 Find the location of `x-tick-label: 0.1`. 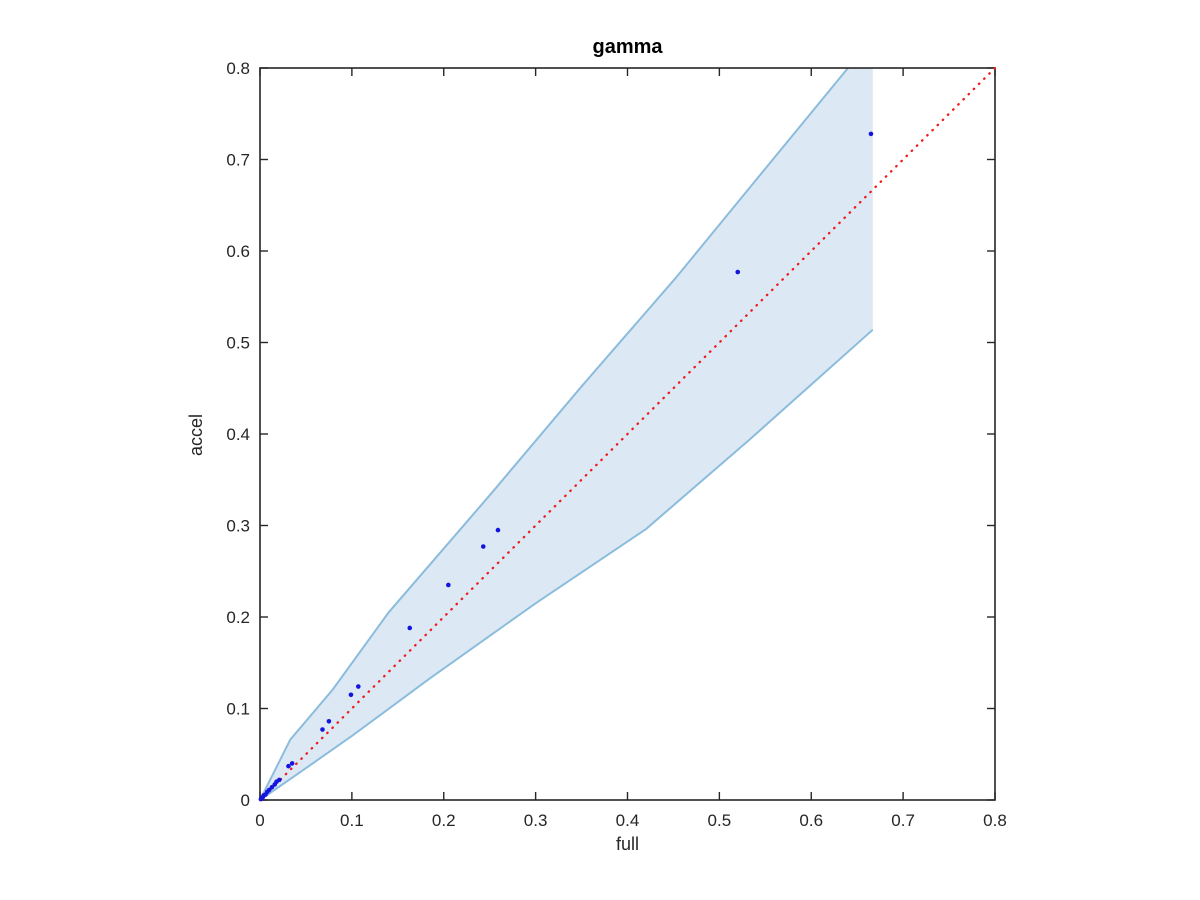

x-tick-label: 0.1 is located at coordinates (352, 820).